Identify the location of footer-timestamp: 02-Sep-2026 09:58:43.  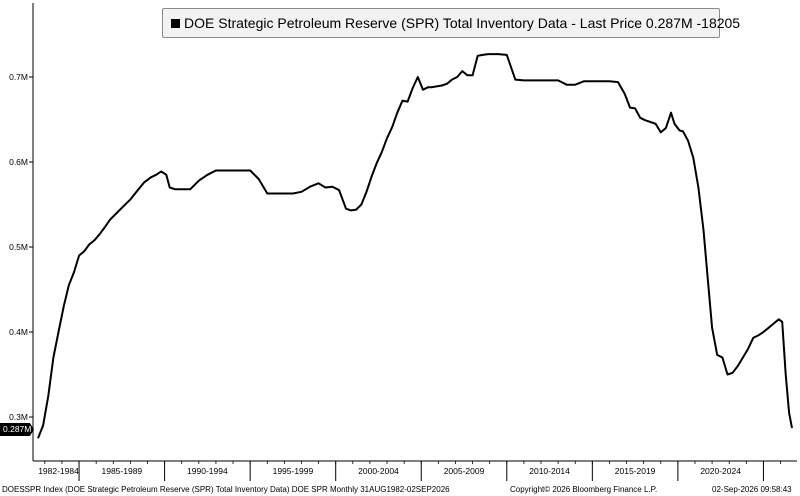
(752, 489).